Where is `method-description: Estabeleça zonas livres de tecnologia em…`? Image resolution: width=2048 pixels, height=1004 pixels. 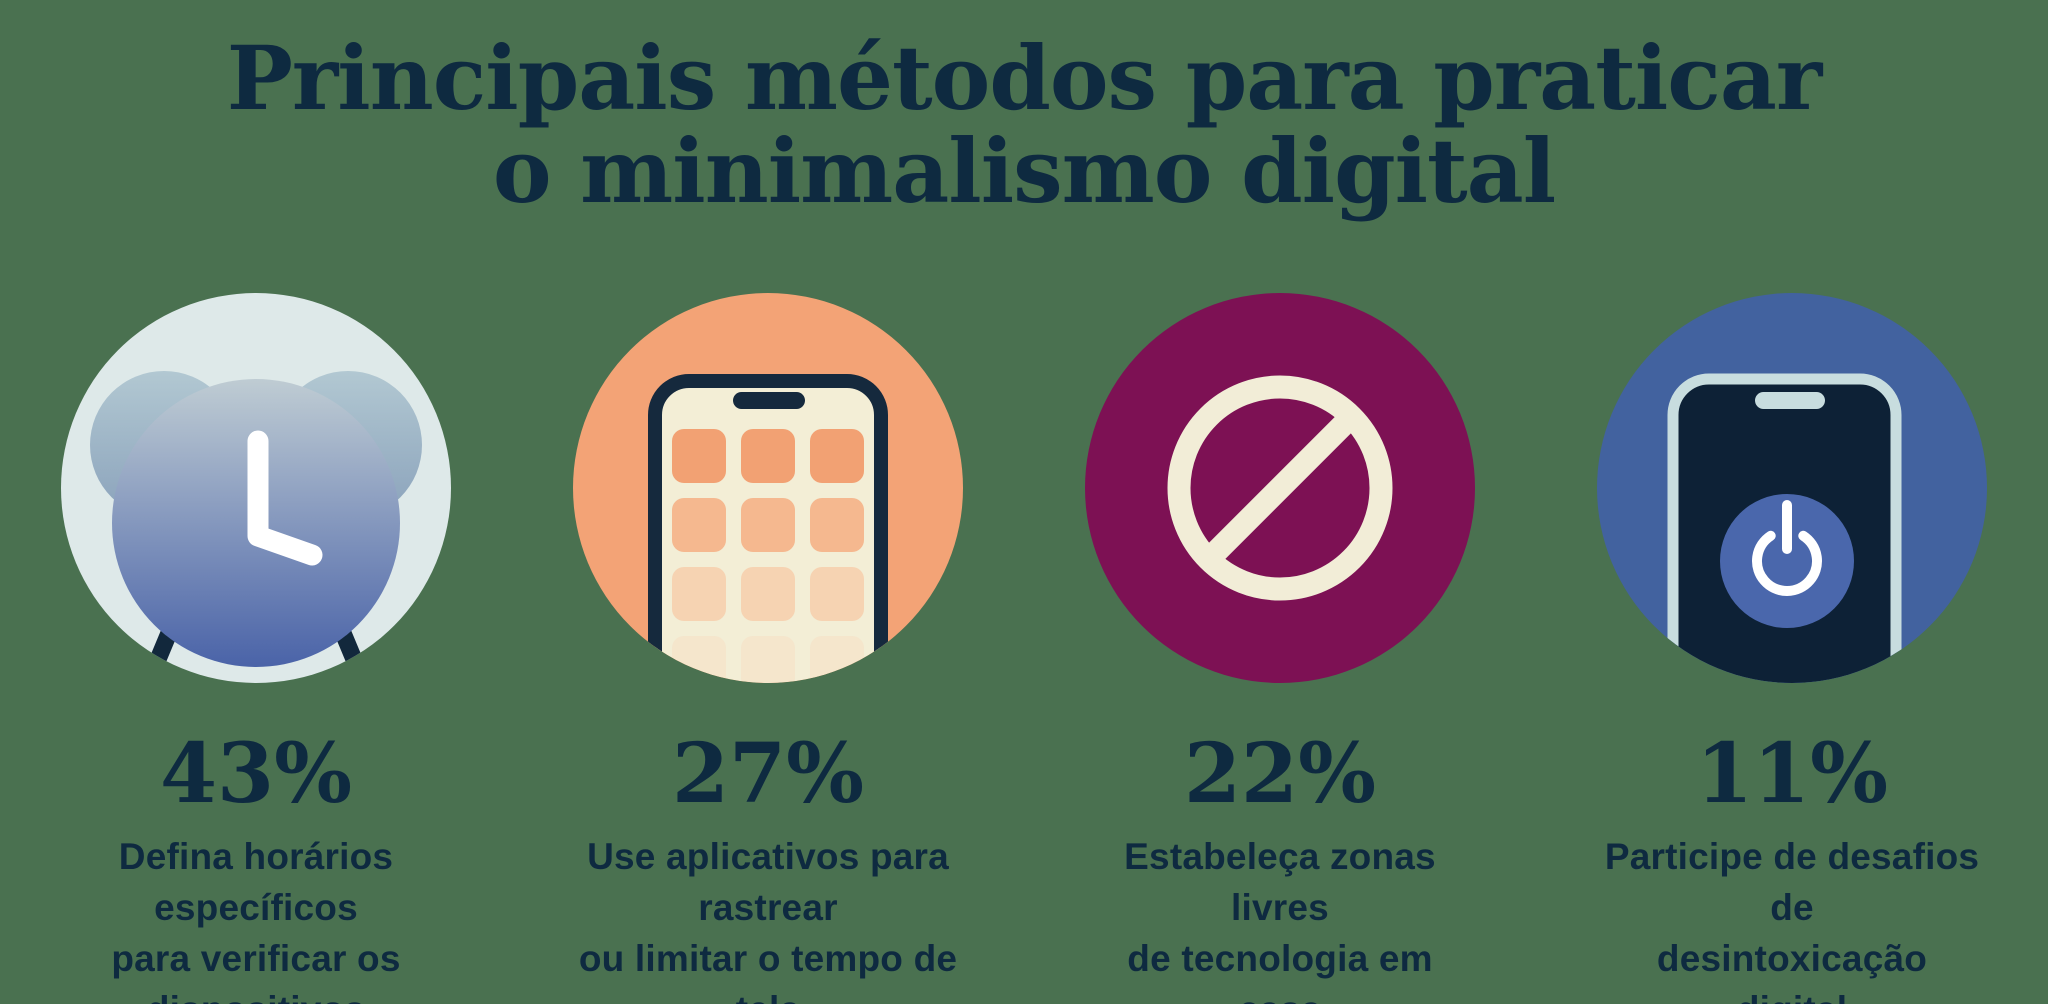 method-description: Estabeleça zonas livres de tecnologia em… is located at coordinates (1280, 917).